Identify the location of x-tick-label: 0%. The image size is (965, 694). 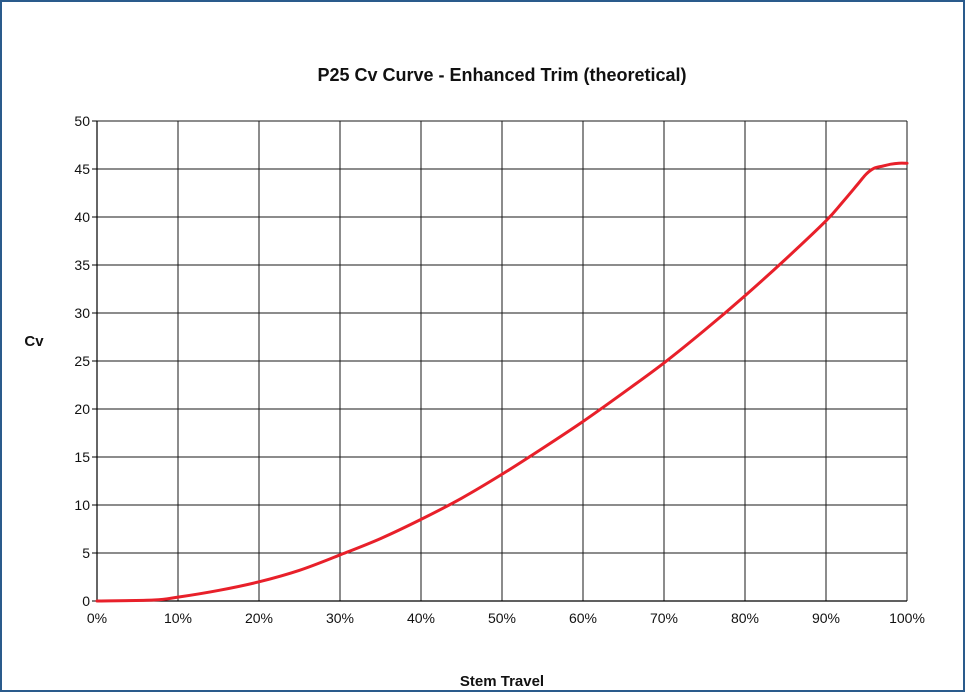
(97, 618).